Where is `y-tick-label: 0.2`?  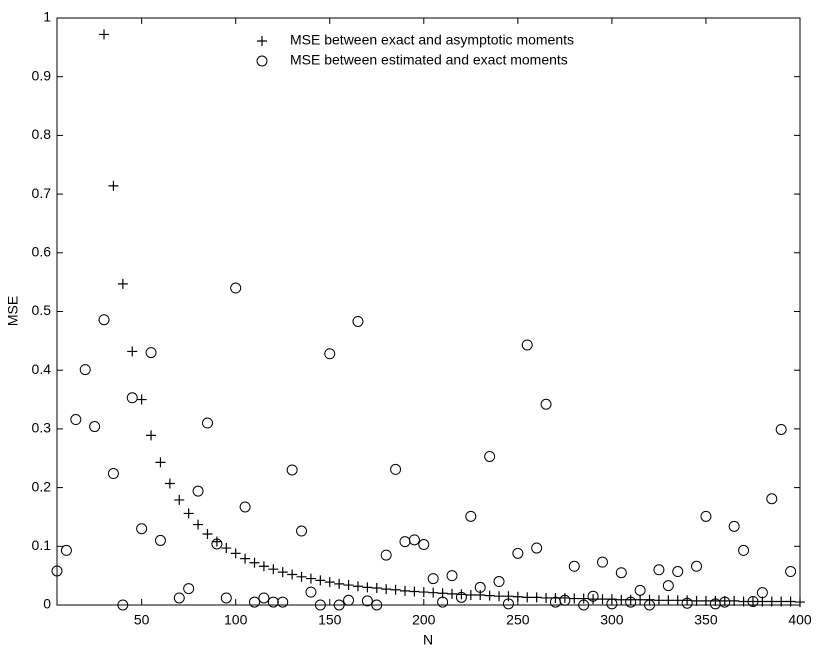
y-tick-label: 0.2 is located at coordinates (42, 486).